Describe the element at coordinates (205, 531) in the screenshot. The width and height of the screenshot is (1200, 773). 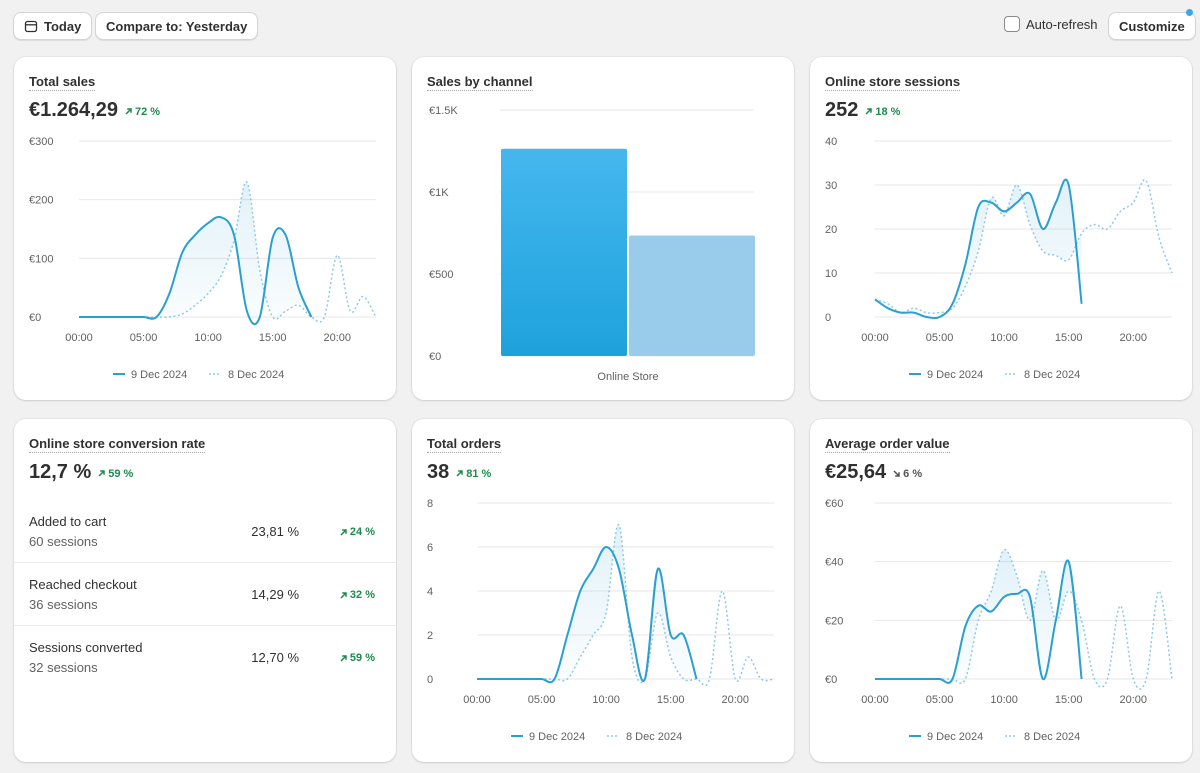
I see `conversion-row-added-to-cart: Added to cart 60 sessions 23,81 % 24 %` at that location.